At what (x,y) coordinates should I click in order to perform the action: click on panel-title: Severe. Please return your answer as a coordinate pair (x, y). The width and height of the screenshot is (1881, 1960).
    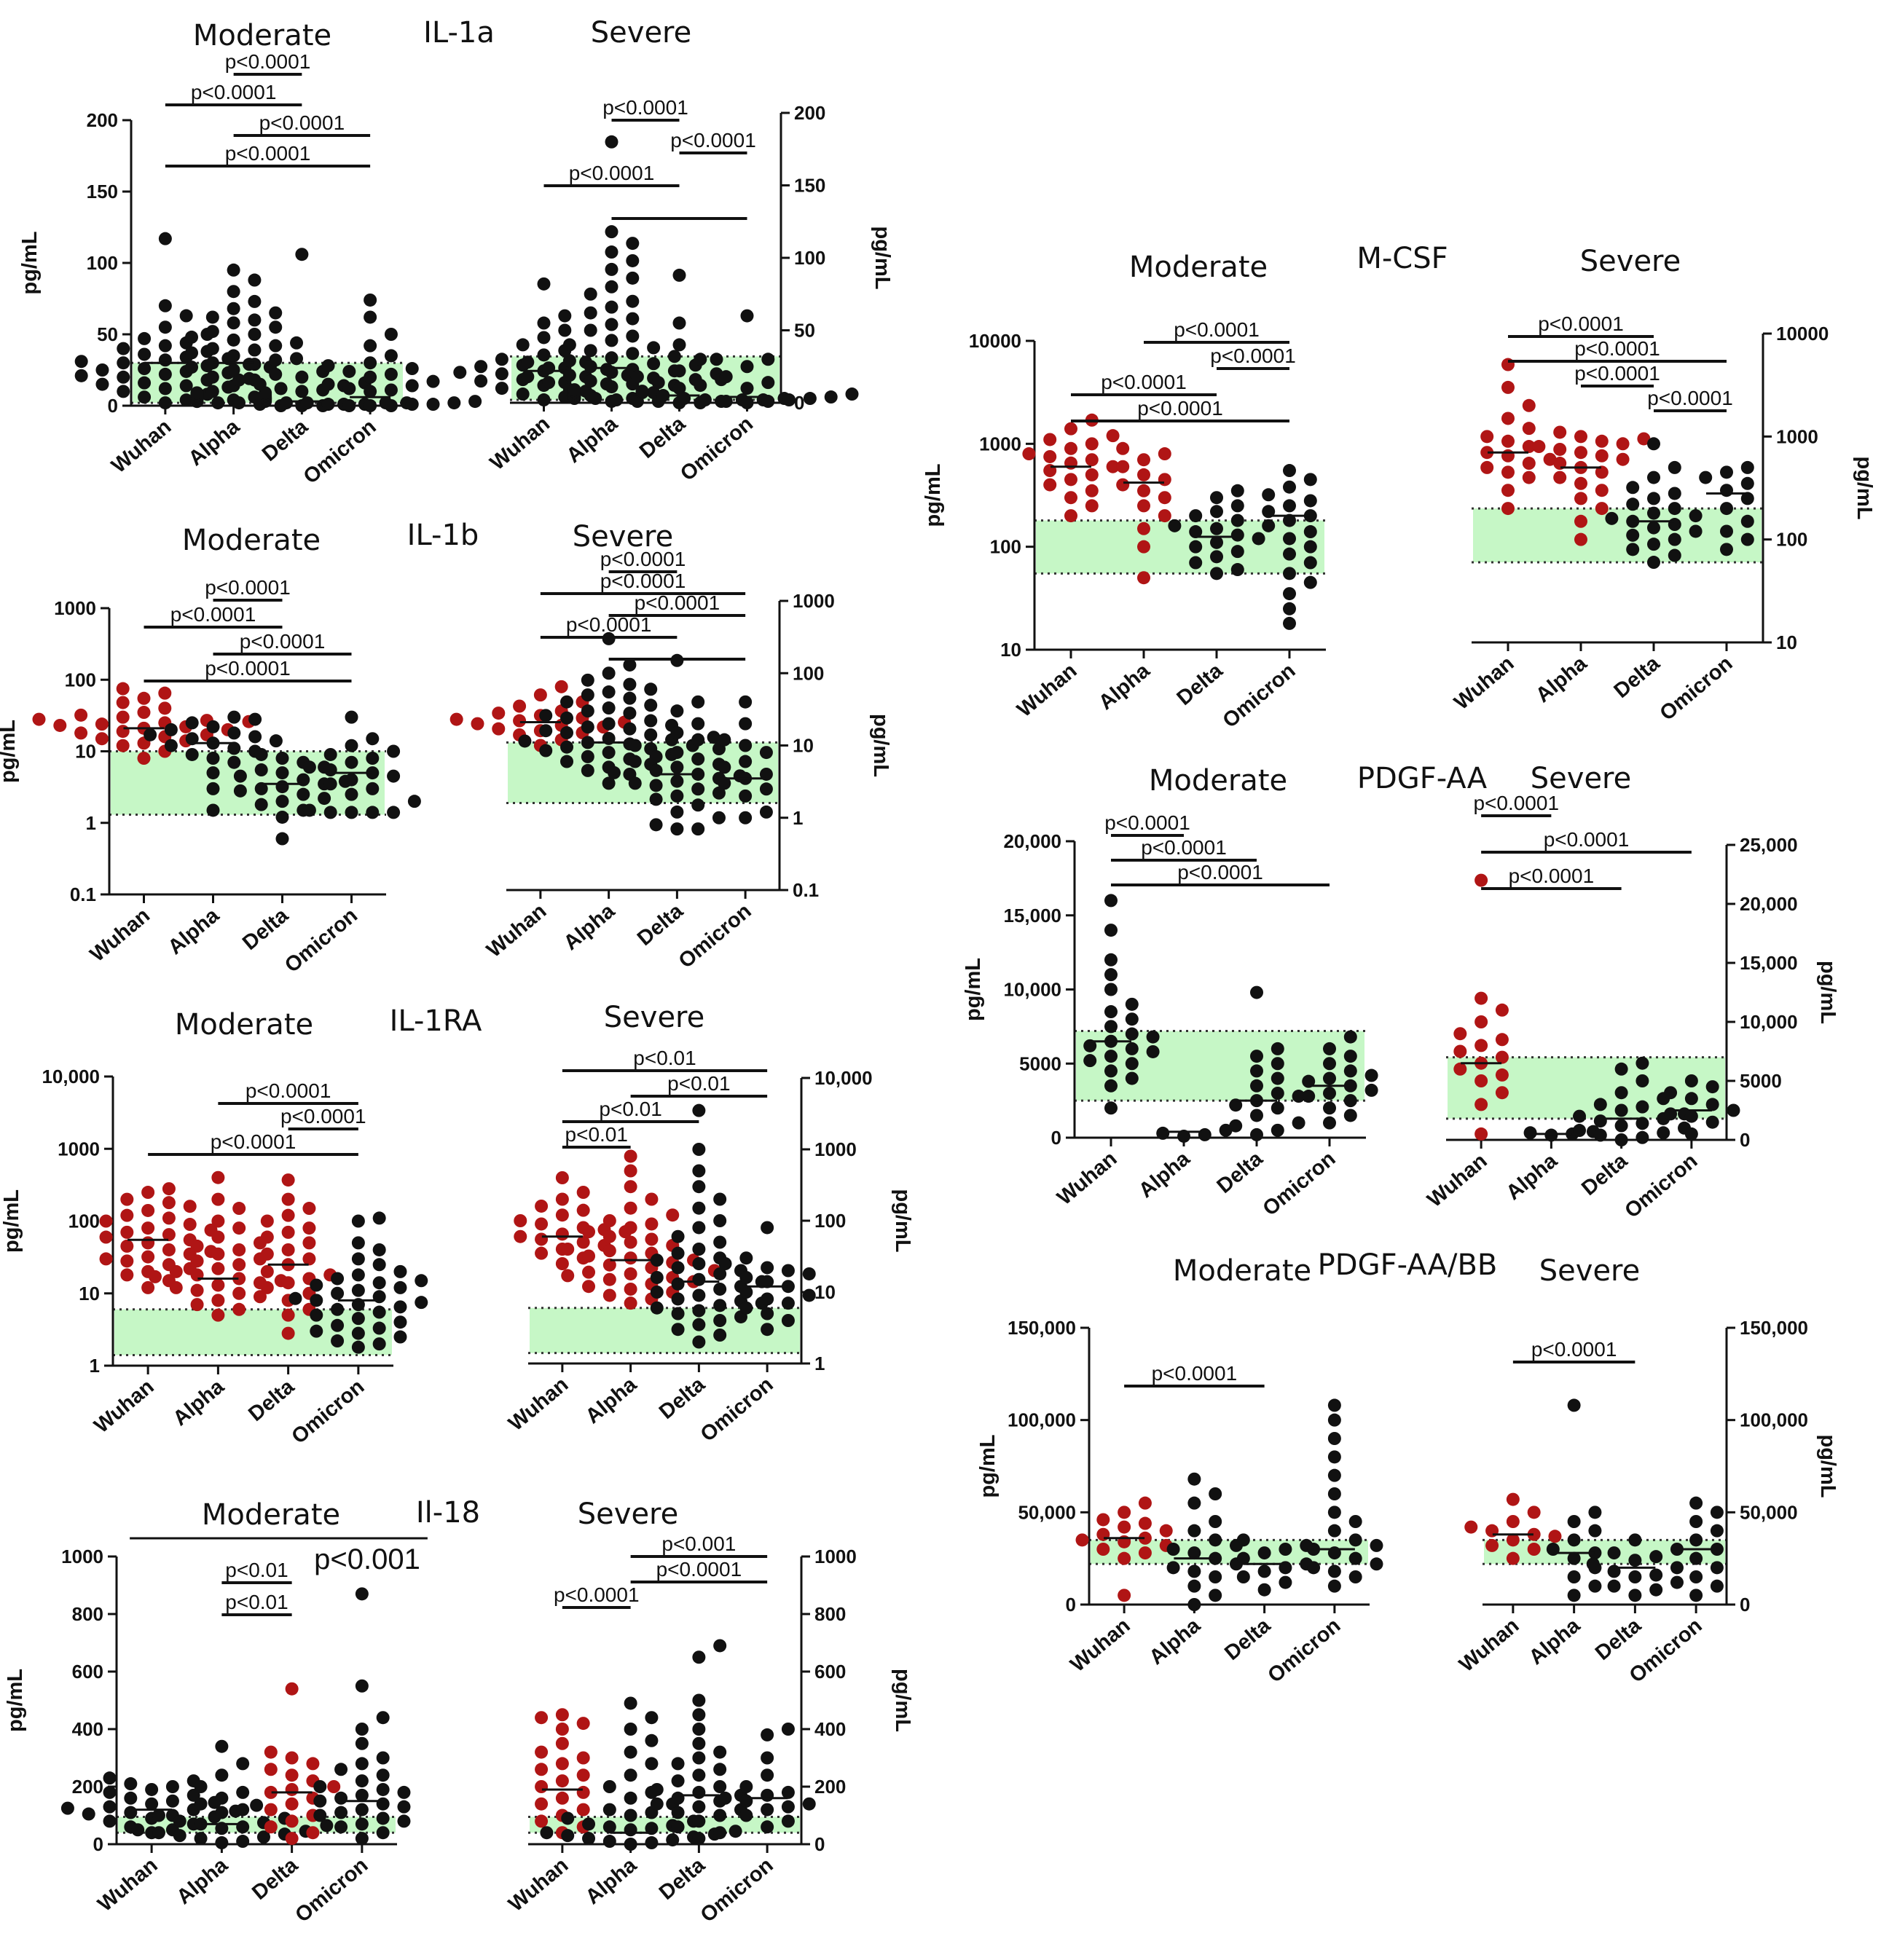
    Looking at the image, I should click on (654, 1017).